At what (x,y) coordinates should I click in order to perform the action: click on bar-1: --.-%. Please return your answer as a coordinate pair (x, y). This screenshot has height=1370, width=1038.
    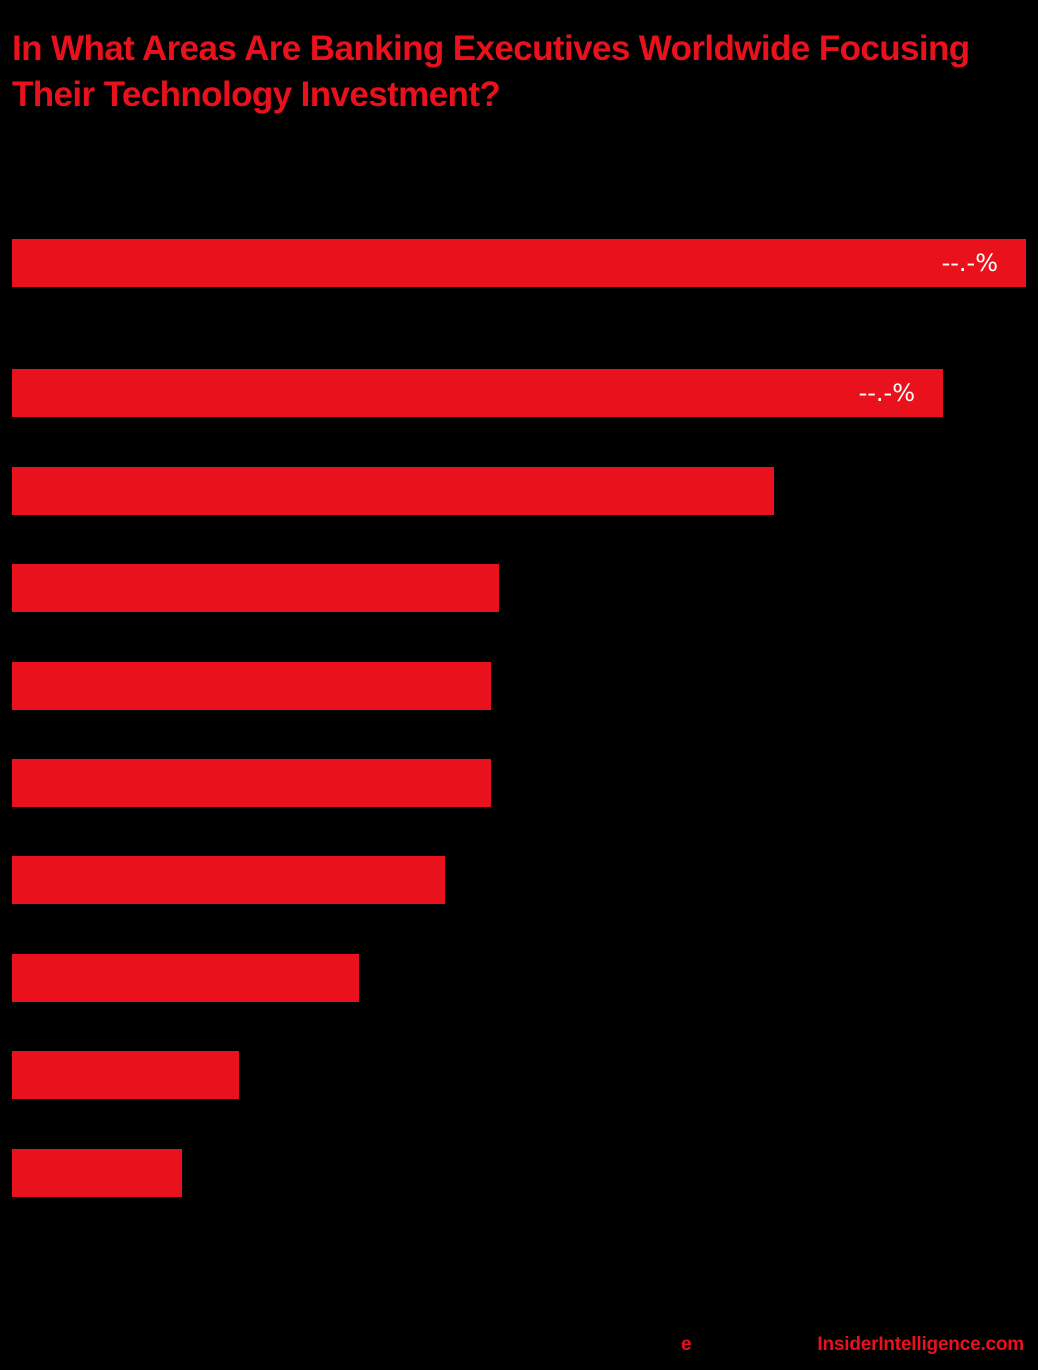
    Looking at the image, I should click on (519, 263).